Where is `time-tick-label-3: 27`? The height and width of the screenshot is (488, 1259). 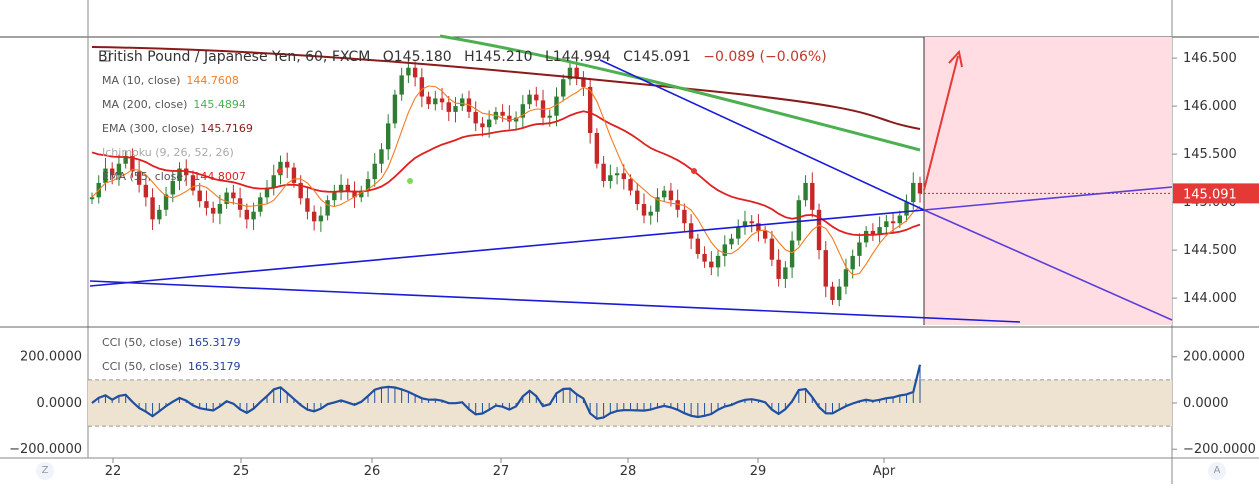
time-tick-label-3: 27 is located at coordinates (501, 471).